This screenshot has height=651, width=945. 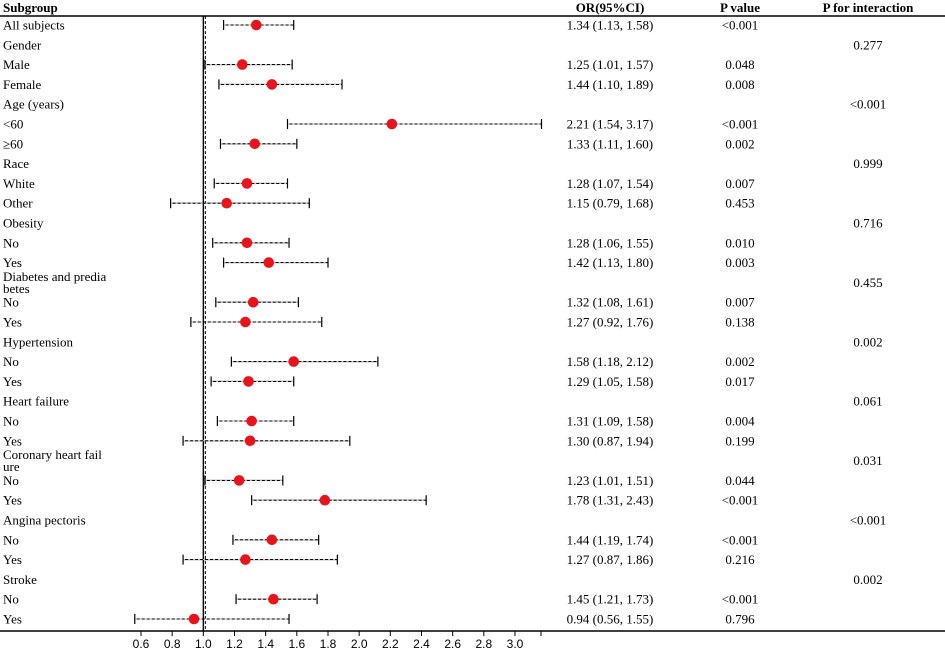 I want to click on p-value: 0.003, so click(x=739, y=262).